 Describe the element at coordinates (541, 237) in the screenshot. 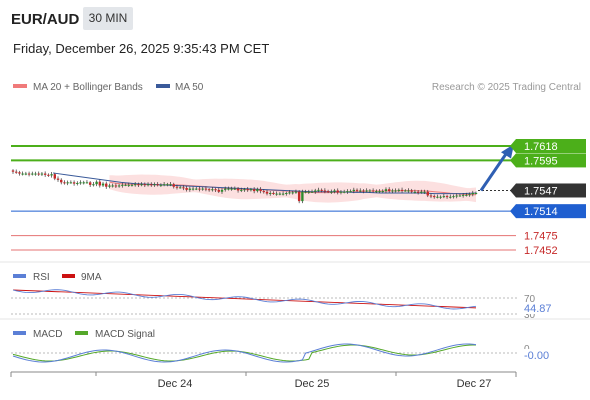

I see `level-label-1.7475: 1.7475` at that location.